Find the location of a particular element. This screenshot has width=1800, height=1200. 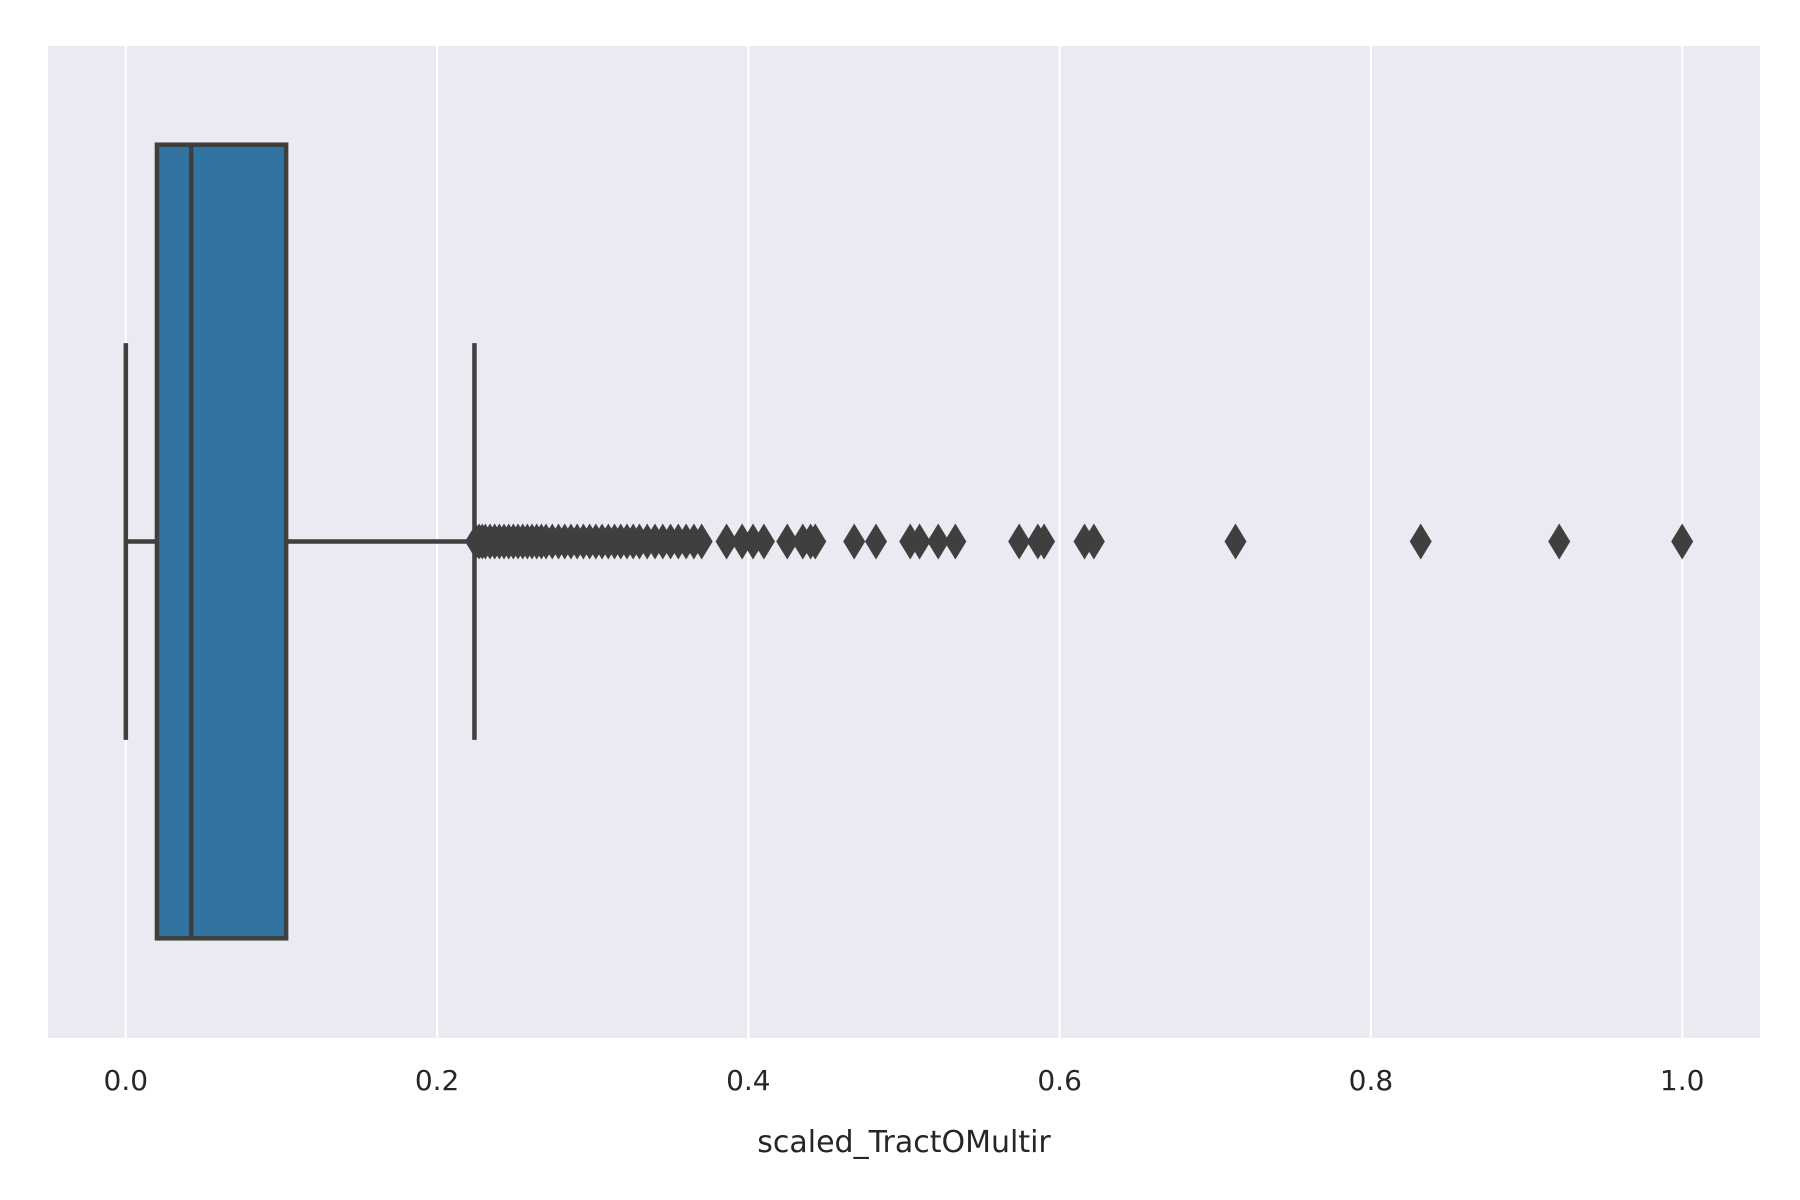

x-tick-label-0: 0.0 is located at coordinates (126, 1080).